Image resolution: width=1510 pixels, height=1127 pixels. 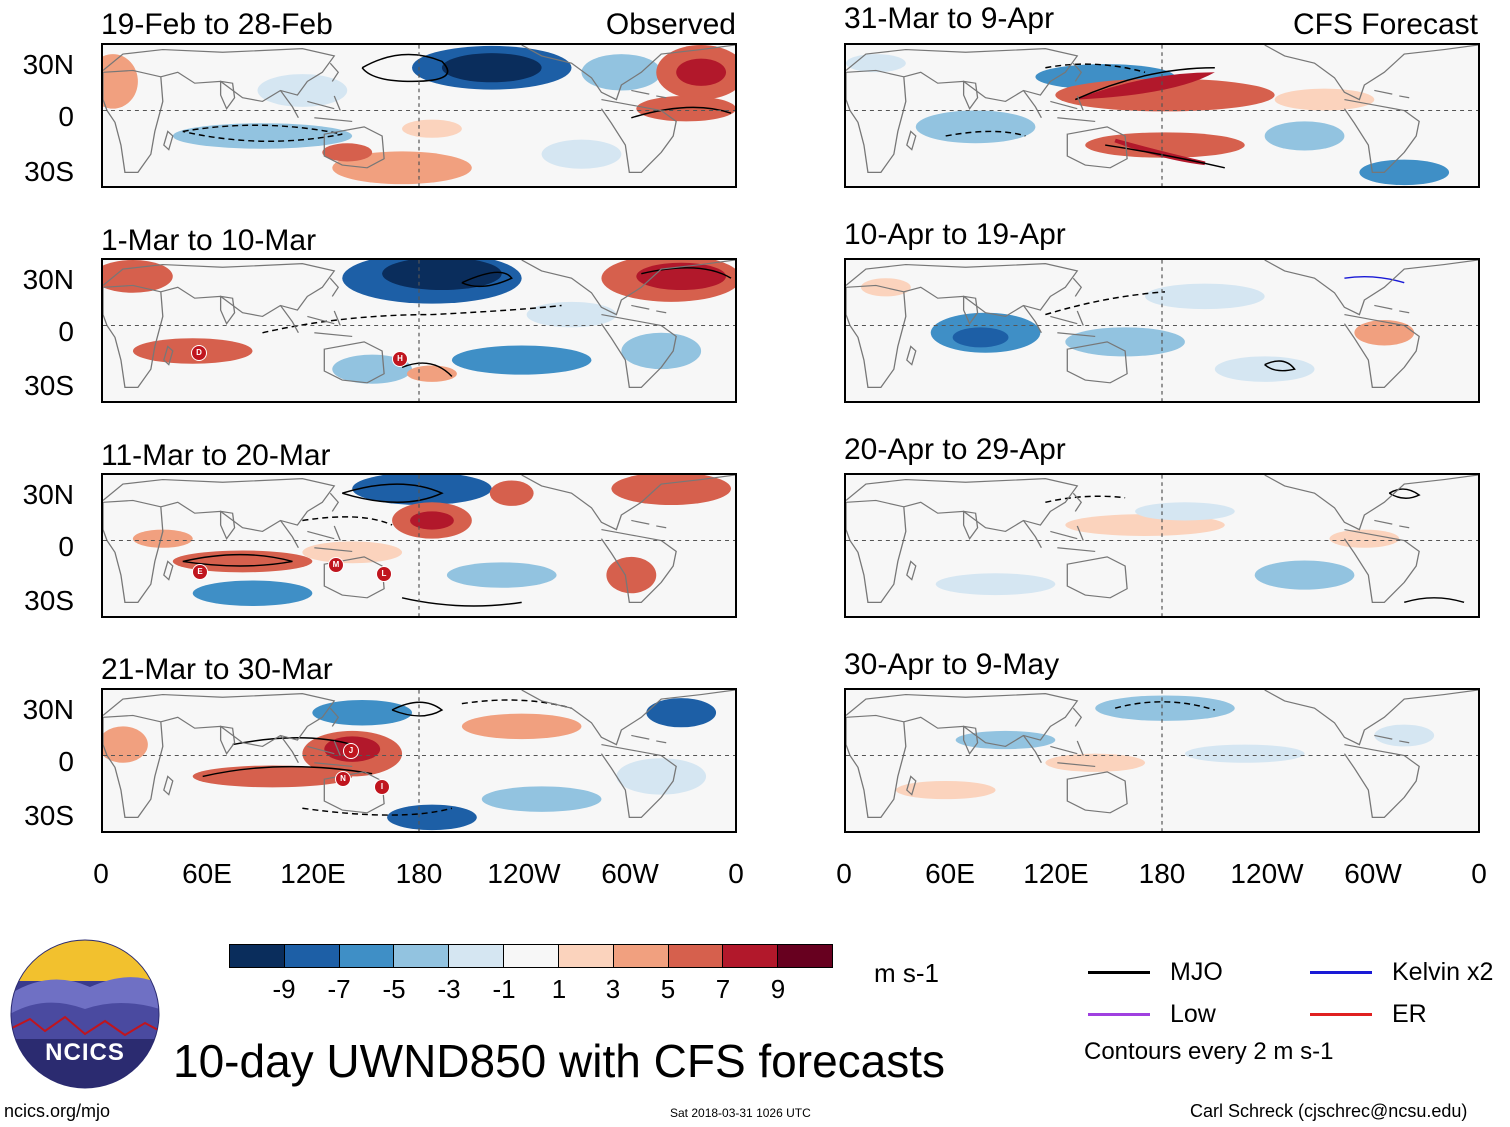 What do you see at coordinates (85, 1052) in the screenshot?
I see `logo-text: NCICS` at bounding box center [85, 1052].